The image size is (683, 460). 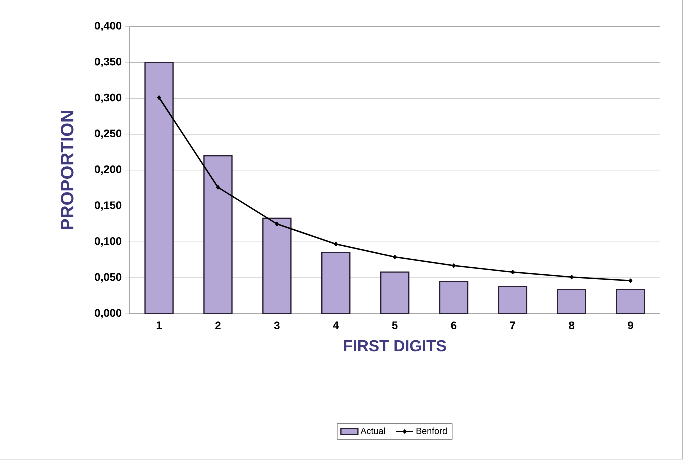 I want to click on legend-label: Benford, so click(x=431, y=431).